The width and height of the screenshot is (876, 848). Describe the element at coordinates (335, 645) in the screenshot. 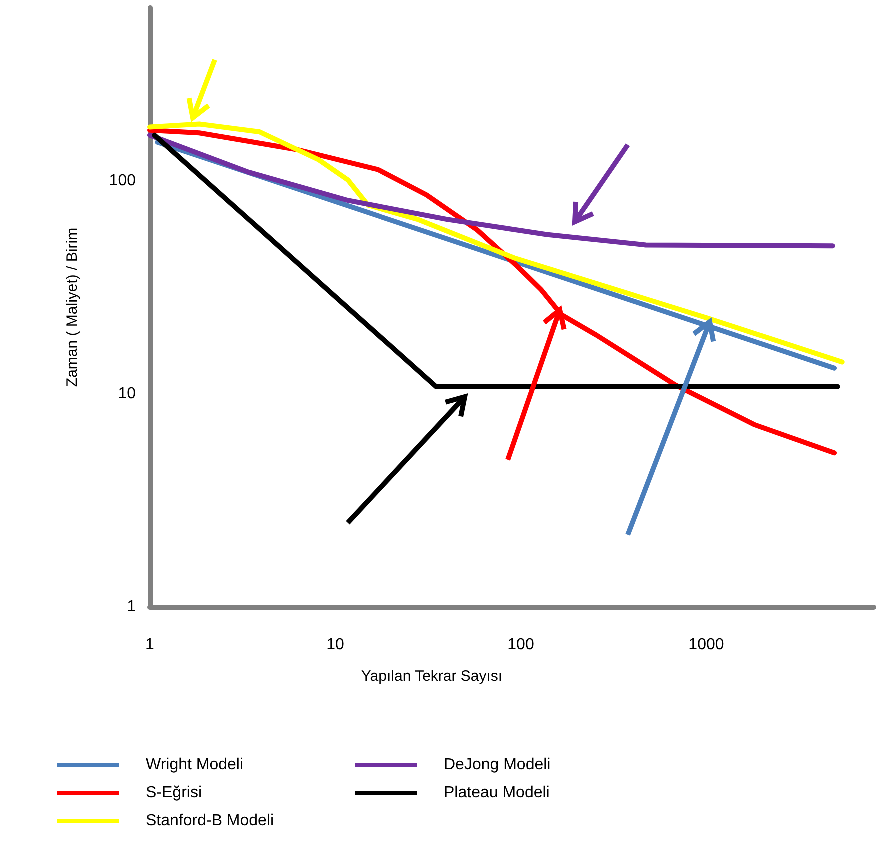

I see `x-tick-label: 10` at that location.